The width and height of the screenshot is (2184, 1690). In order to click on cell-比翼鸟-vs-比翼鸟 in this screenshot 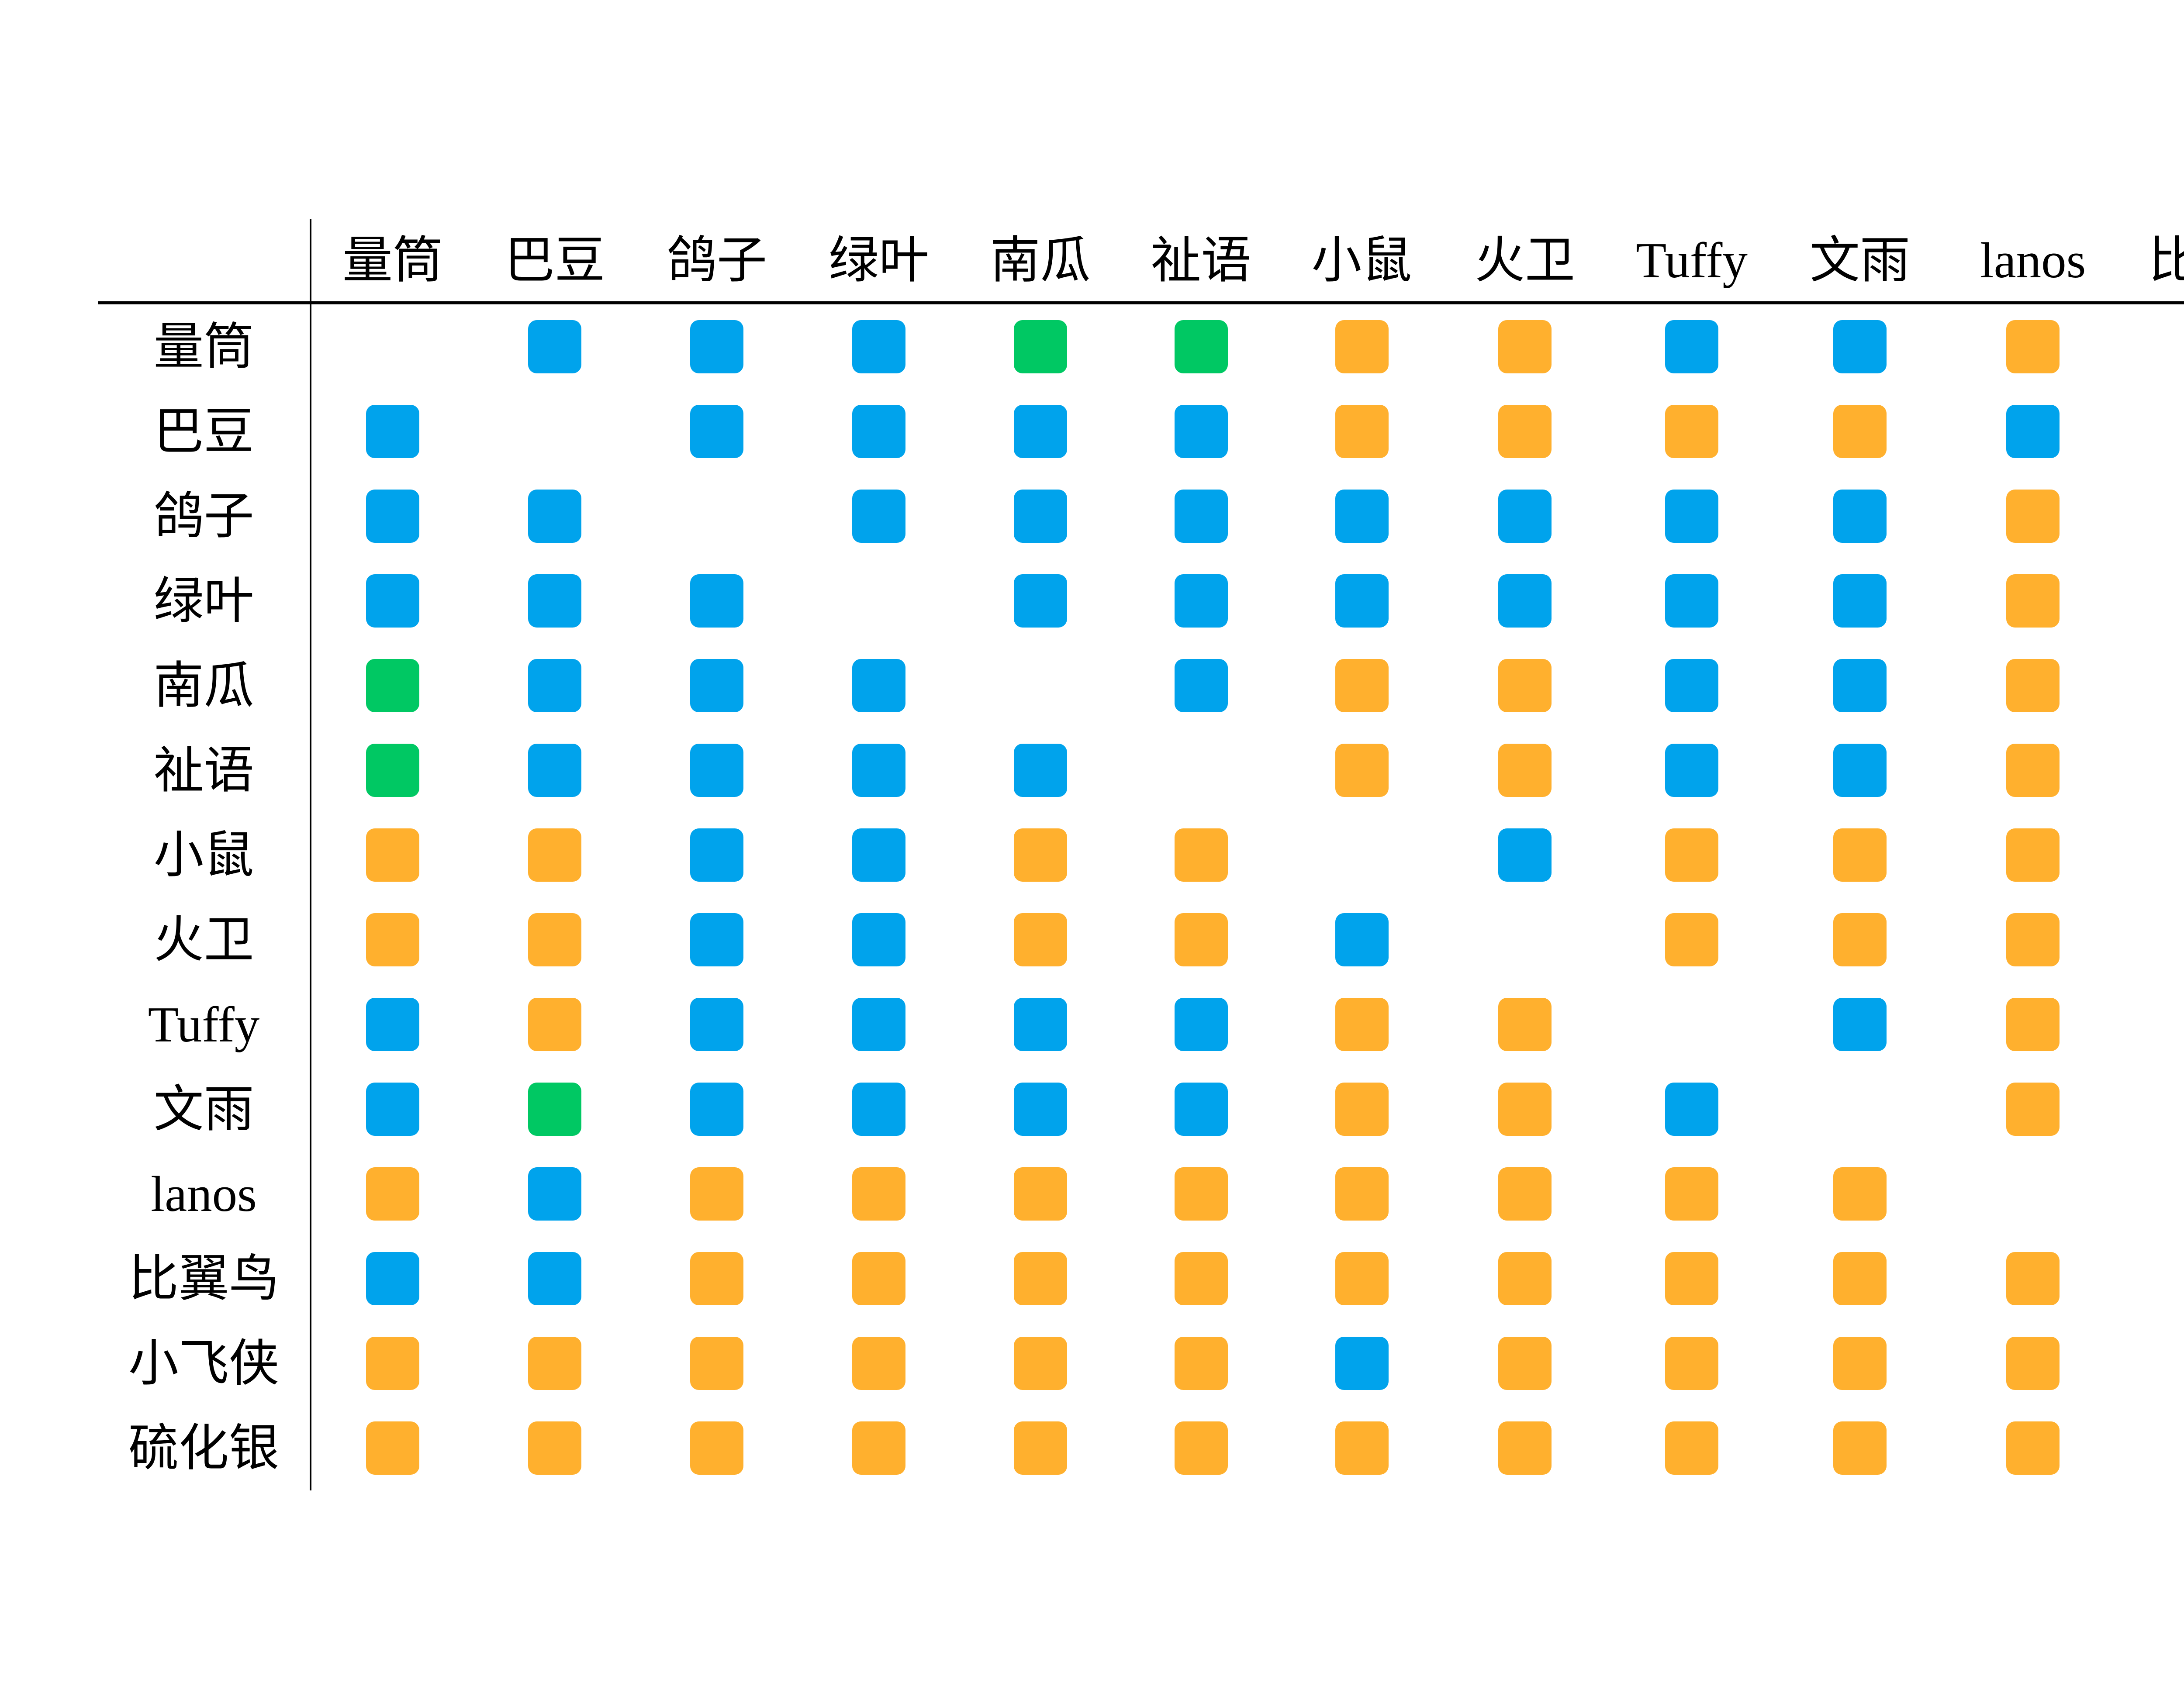, I will do `click(2153, 1278)`.